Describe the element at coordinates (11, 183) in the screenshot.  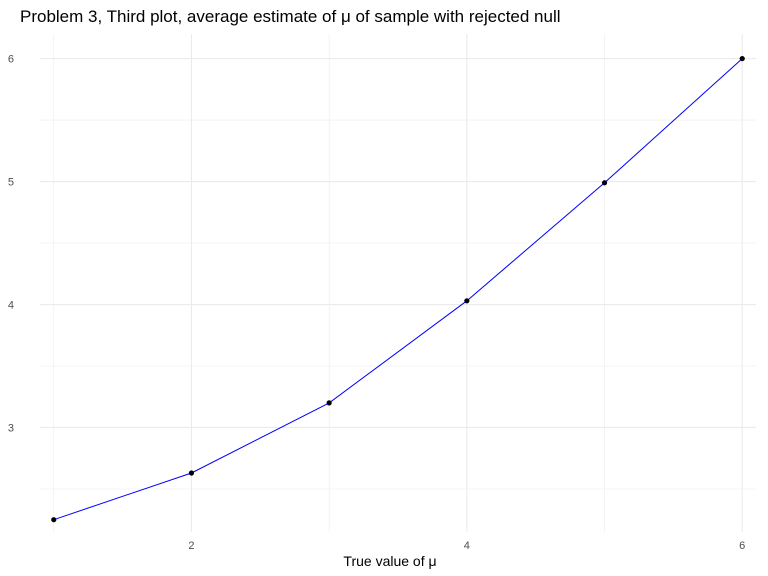
I see `y-tick-label: 5` at that location.